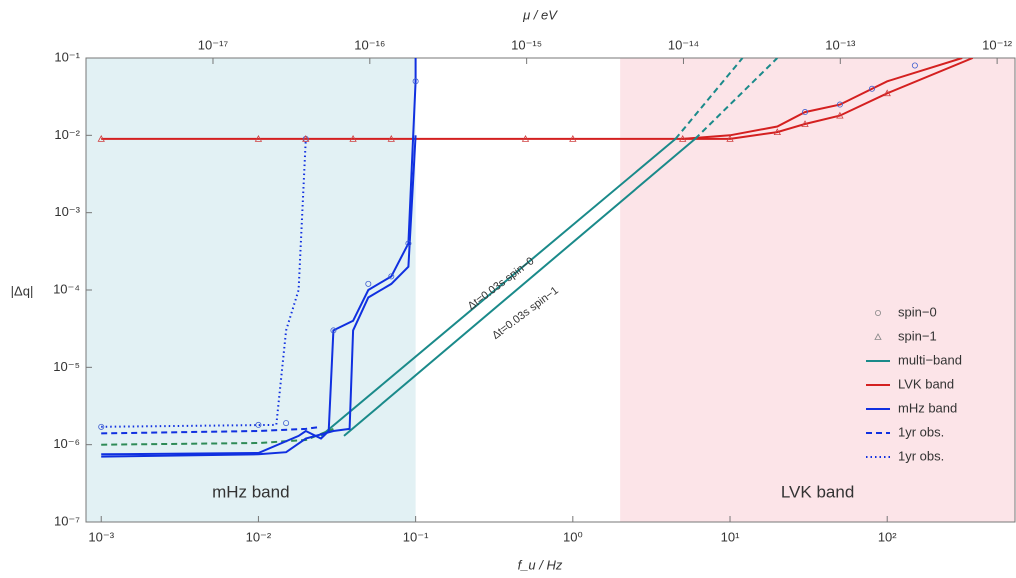 The height and width of the screenshot is (578, 1016). What do you see at coordinates (683, 44) in the screenshot?
I see `x2-tick-label: 10⁻¹⁴` at bounding box center [683, 44].